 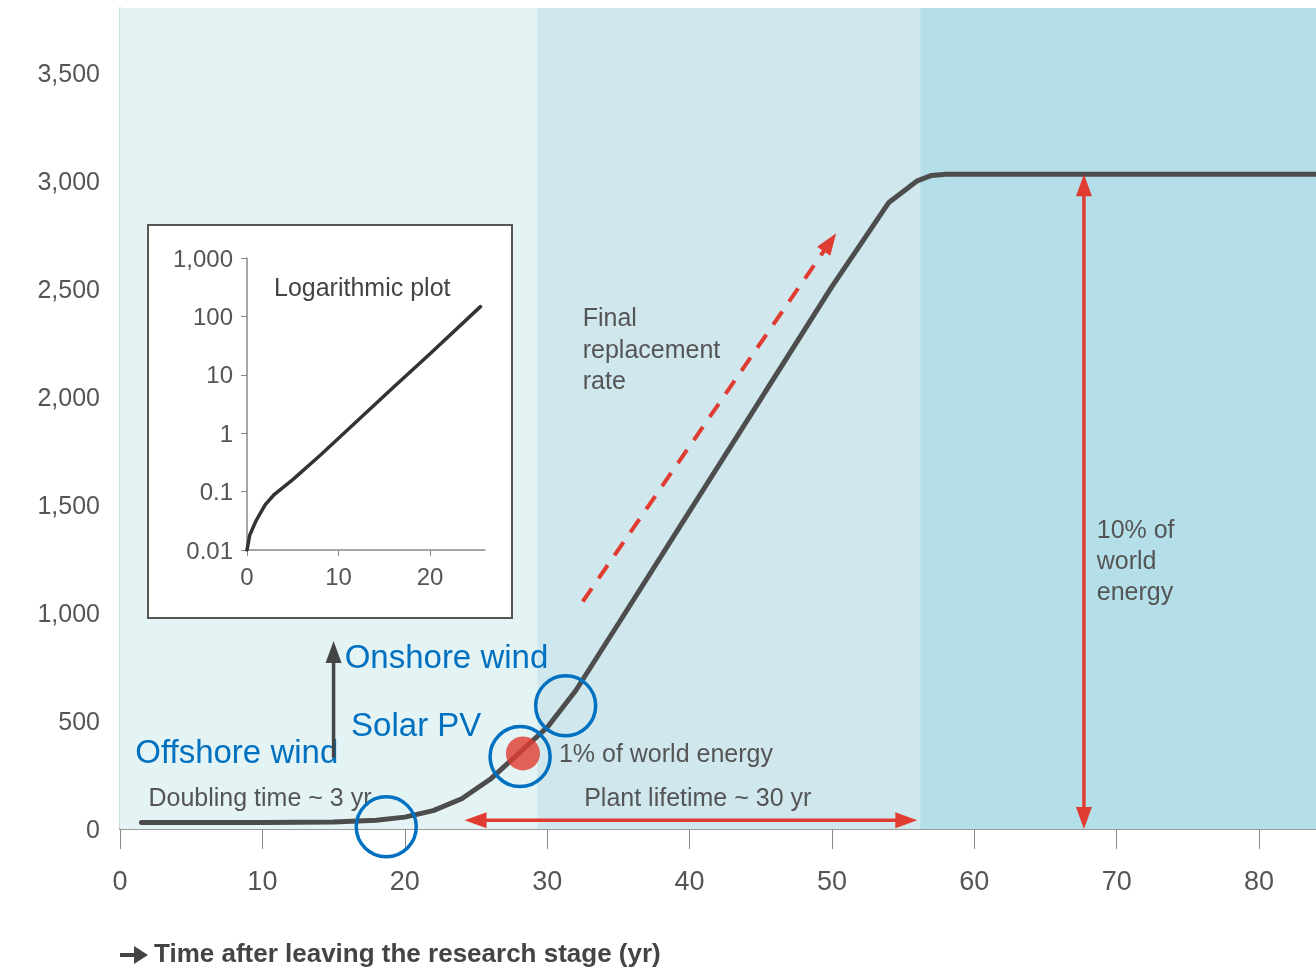 What do you see at coordinates (831, 880) in the screenshot?
I see `x-tick-label: 50` at bounding box center [831, 880].